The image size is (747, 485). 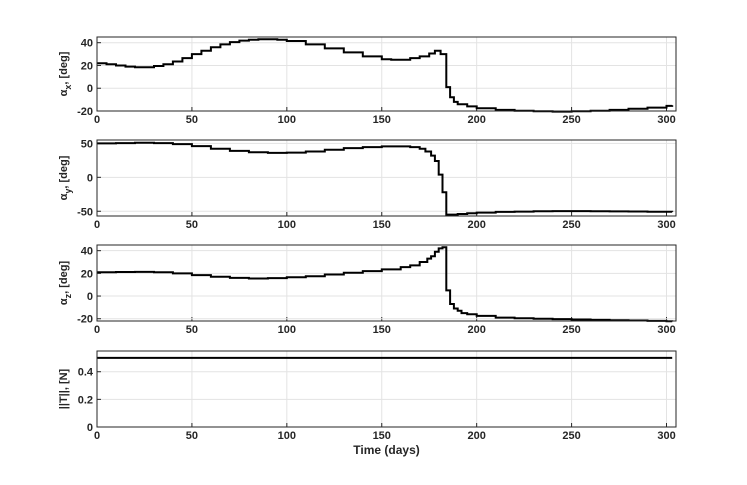 What do you see at coordinates (86, 373) in the screenshot?
I see `y-tick-label: 0.4` at bounding box center [86, 373].